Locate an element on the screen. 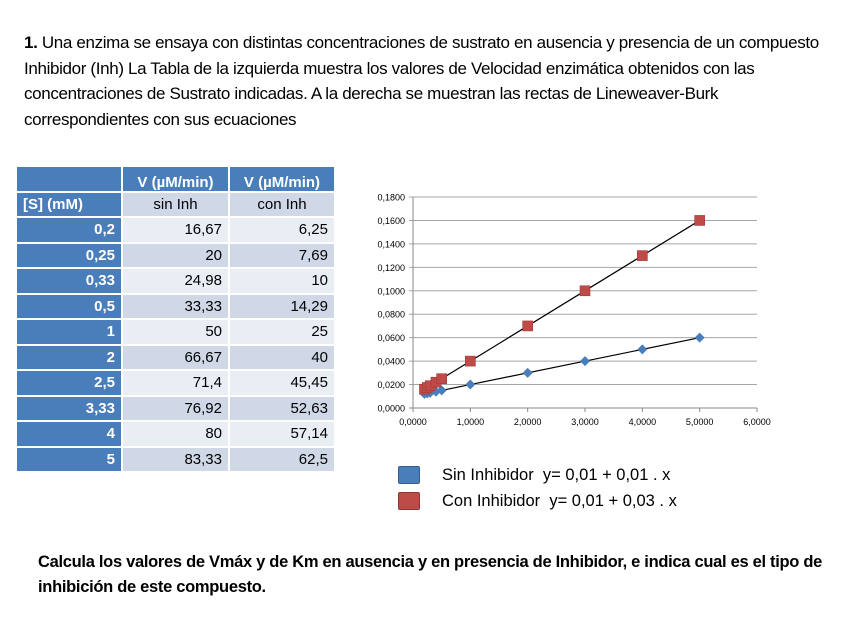 The width and height of the screenshot is (848, 636). table-row: 0,33 24,98 10 is located at coordinates (175, 281).